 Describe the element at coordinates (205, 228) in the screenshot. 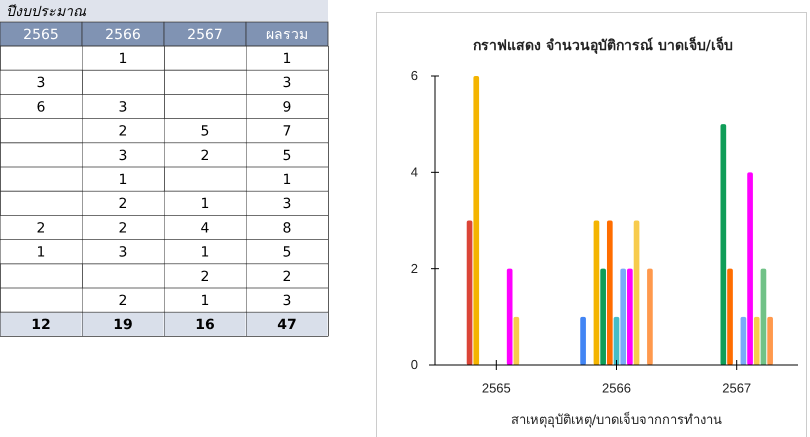

I see `data-label: 4` at that location.